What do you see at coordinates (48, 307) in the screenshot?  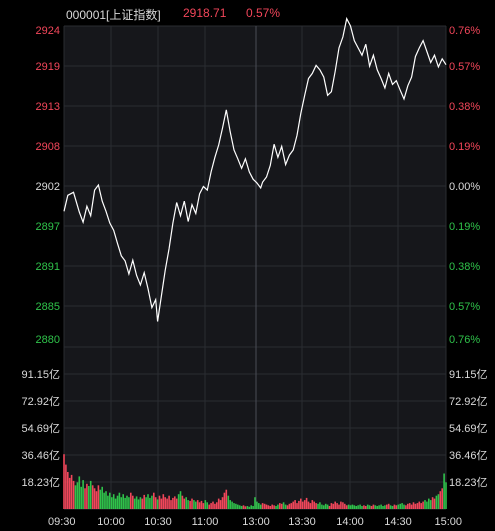 I see `price-axis-left-label: 2885` at bounding box center [48, 307].